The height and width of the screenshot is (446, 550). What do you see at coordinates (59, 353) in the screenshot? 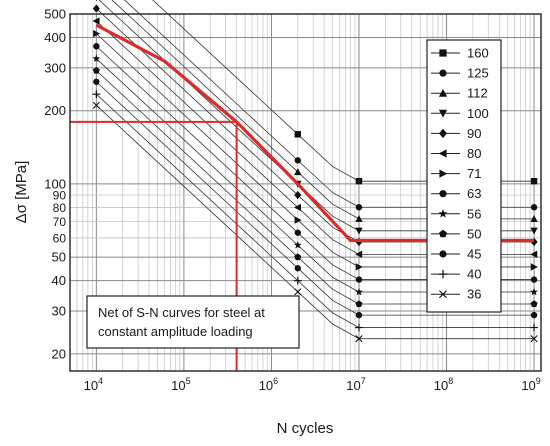
I see `y-tick-label: 20` at bounding box center [59, 353].